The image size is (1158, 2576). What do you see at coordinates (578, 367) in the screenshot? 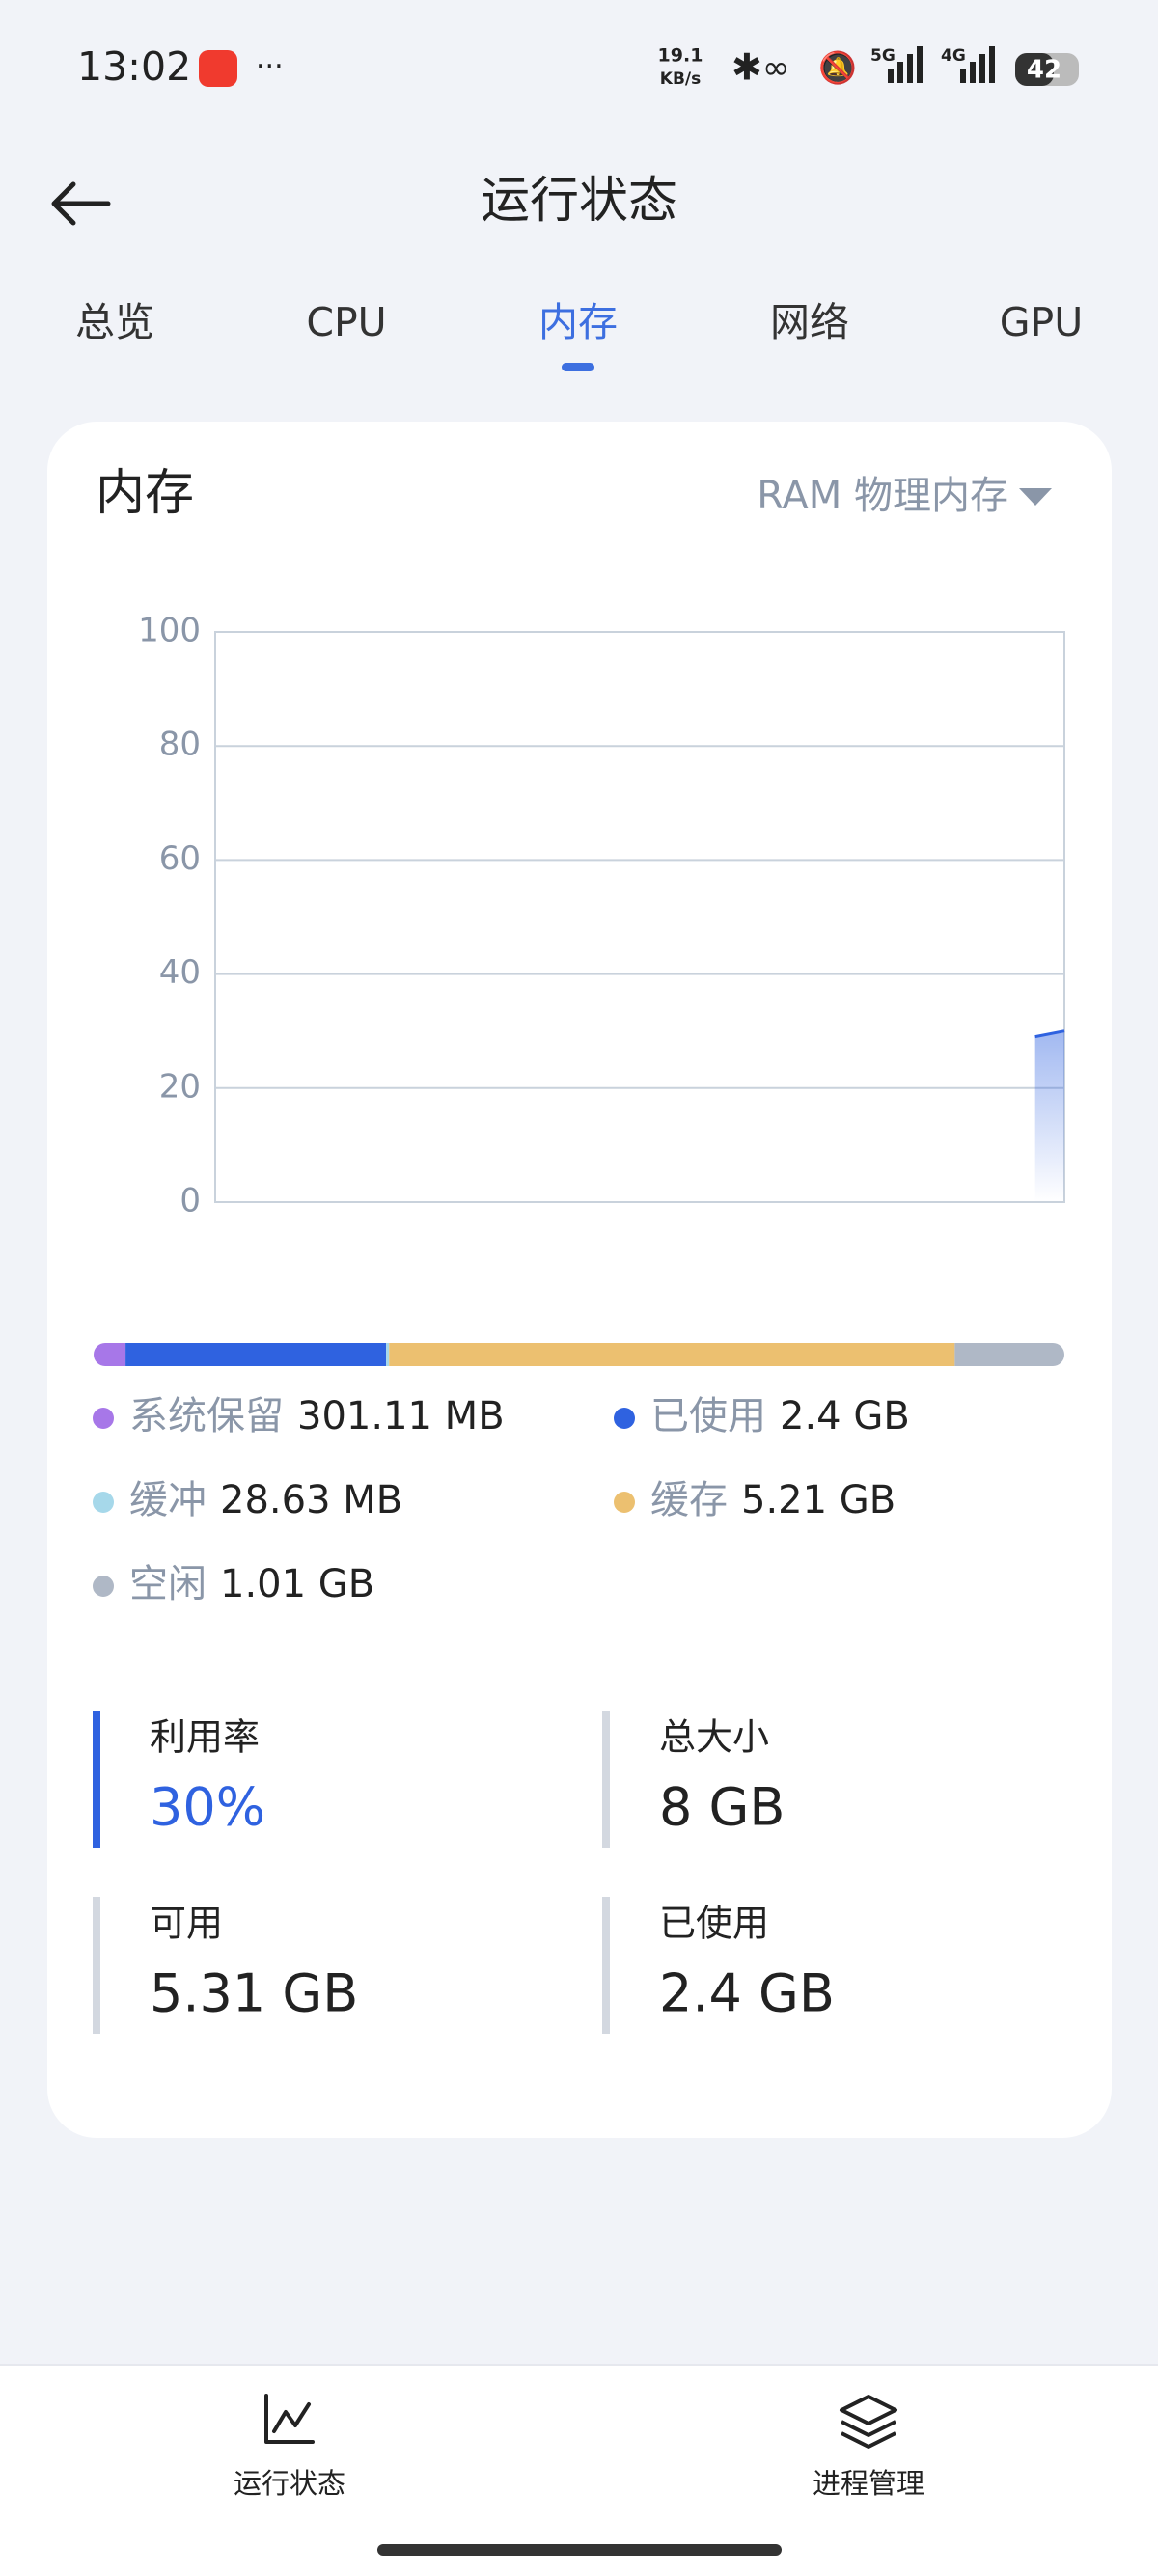
I see `tab-indicator` at bounding box center [578, 367].